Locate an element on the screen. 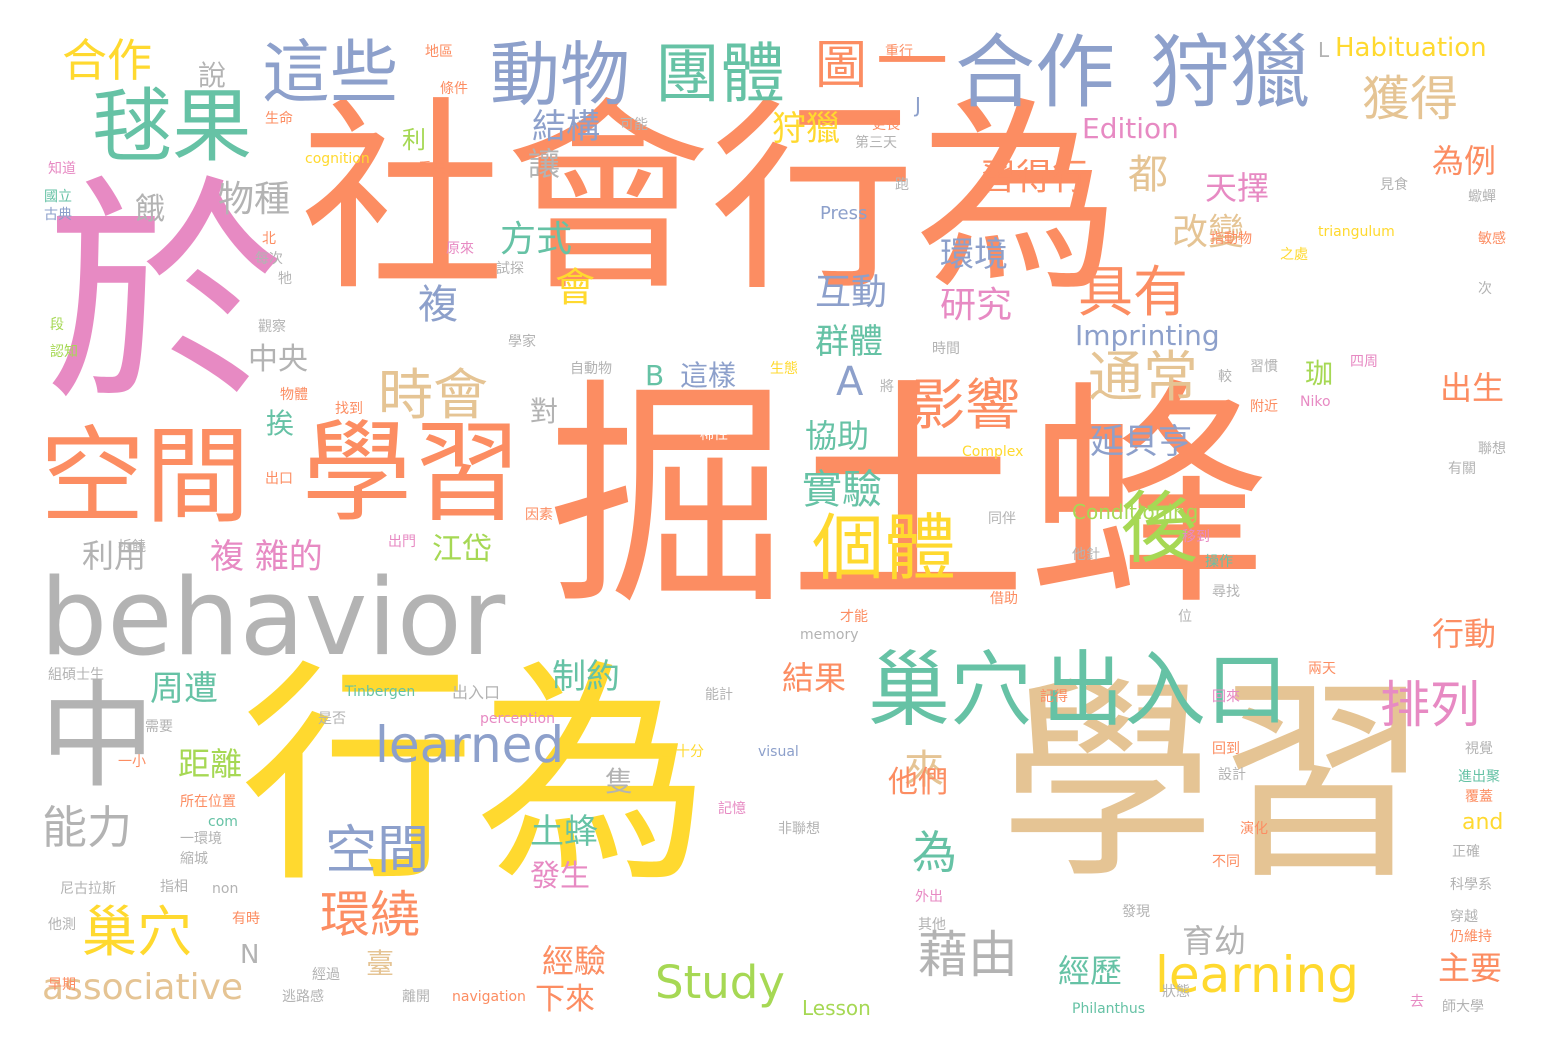 This screenshot has width=1548, height=1052. word-j: J is located at coordinates (918, 105).